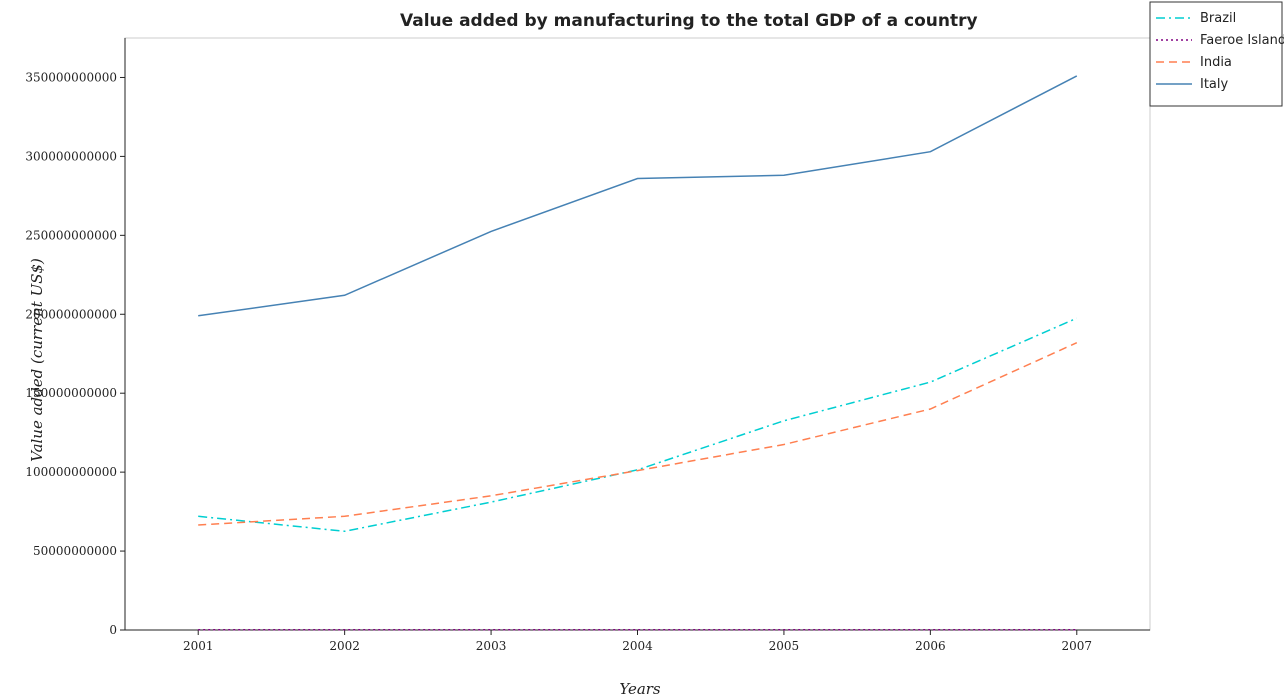  I want to click on x-tick-label: 2001, so click(198, 646).